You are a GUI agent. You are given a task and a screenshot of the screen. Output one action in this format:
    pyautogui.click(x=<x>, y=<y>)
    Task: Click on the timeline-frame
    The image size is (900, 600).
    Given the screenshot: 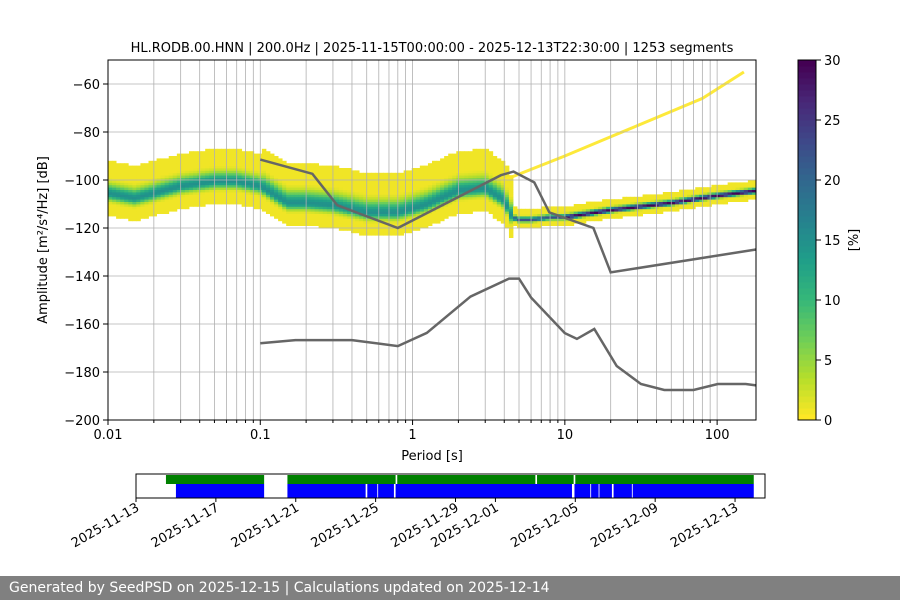 What is the action you would take?
    pyautogui.click(x=450, y=486)
    